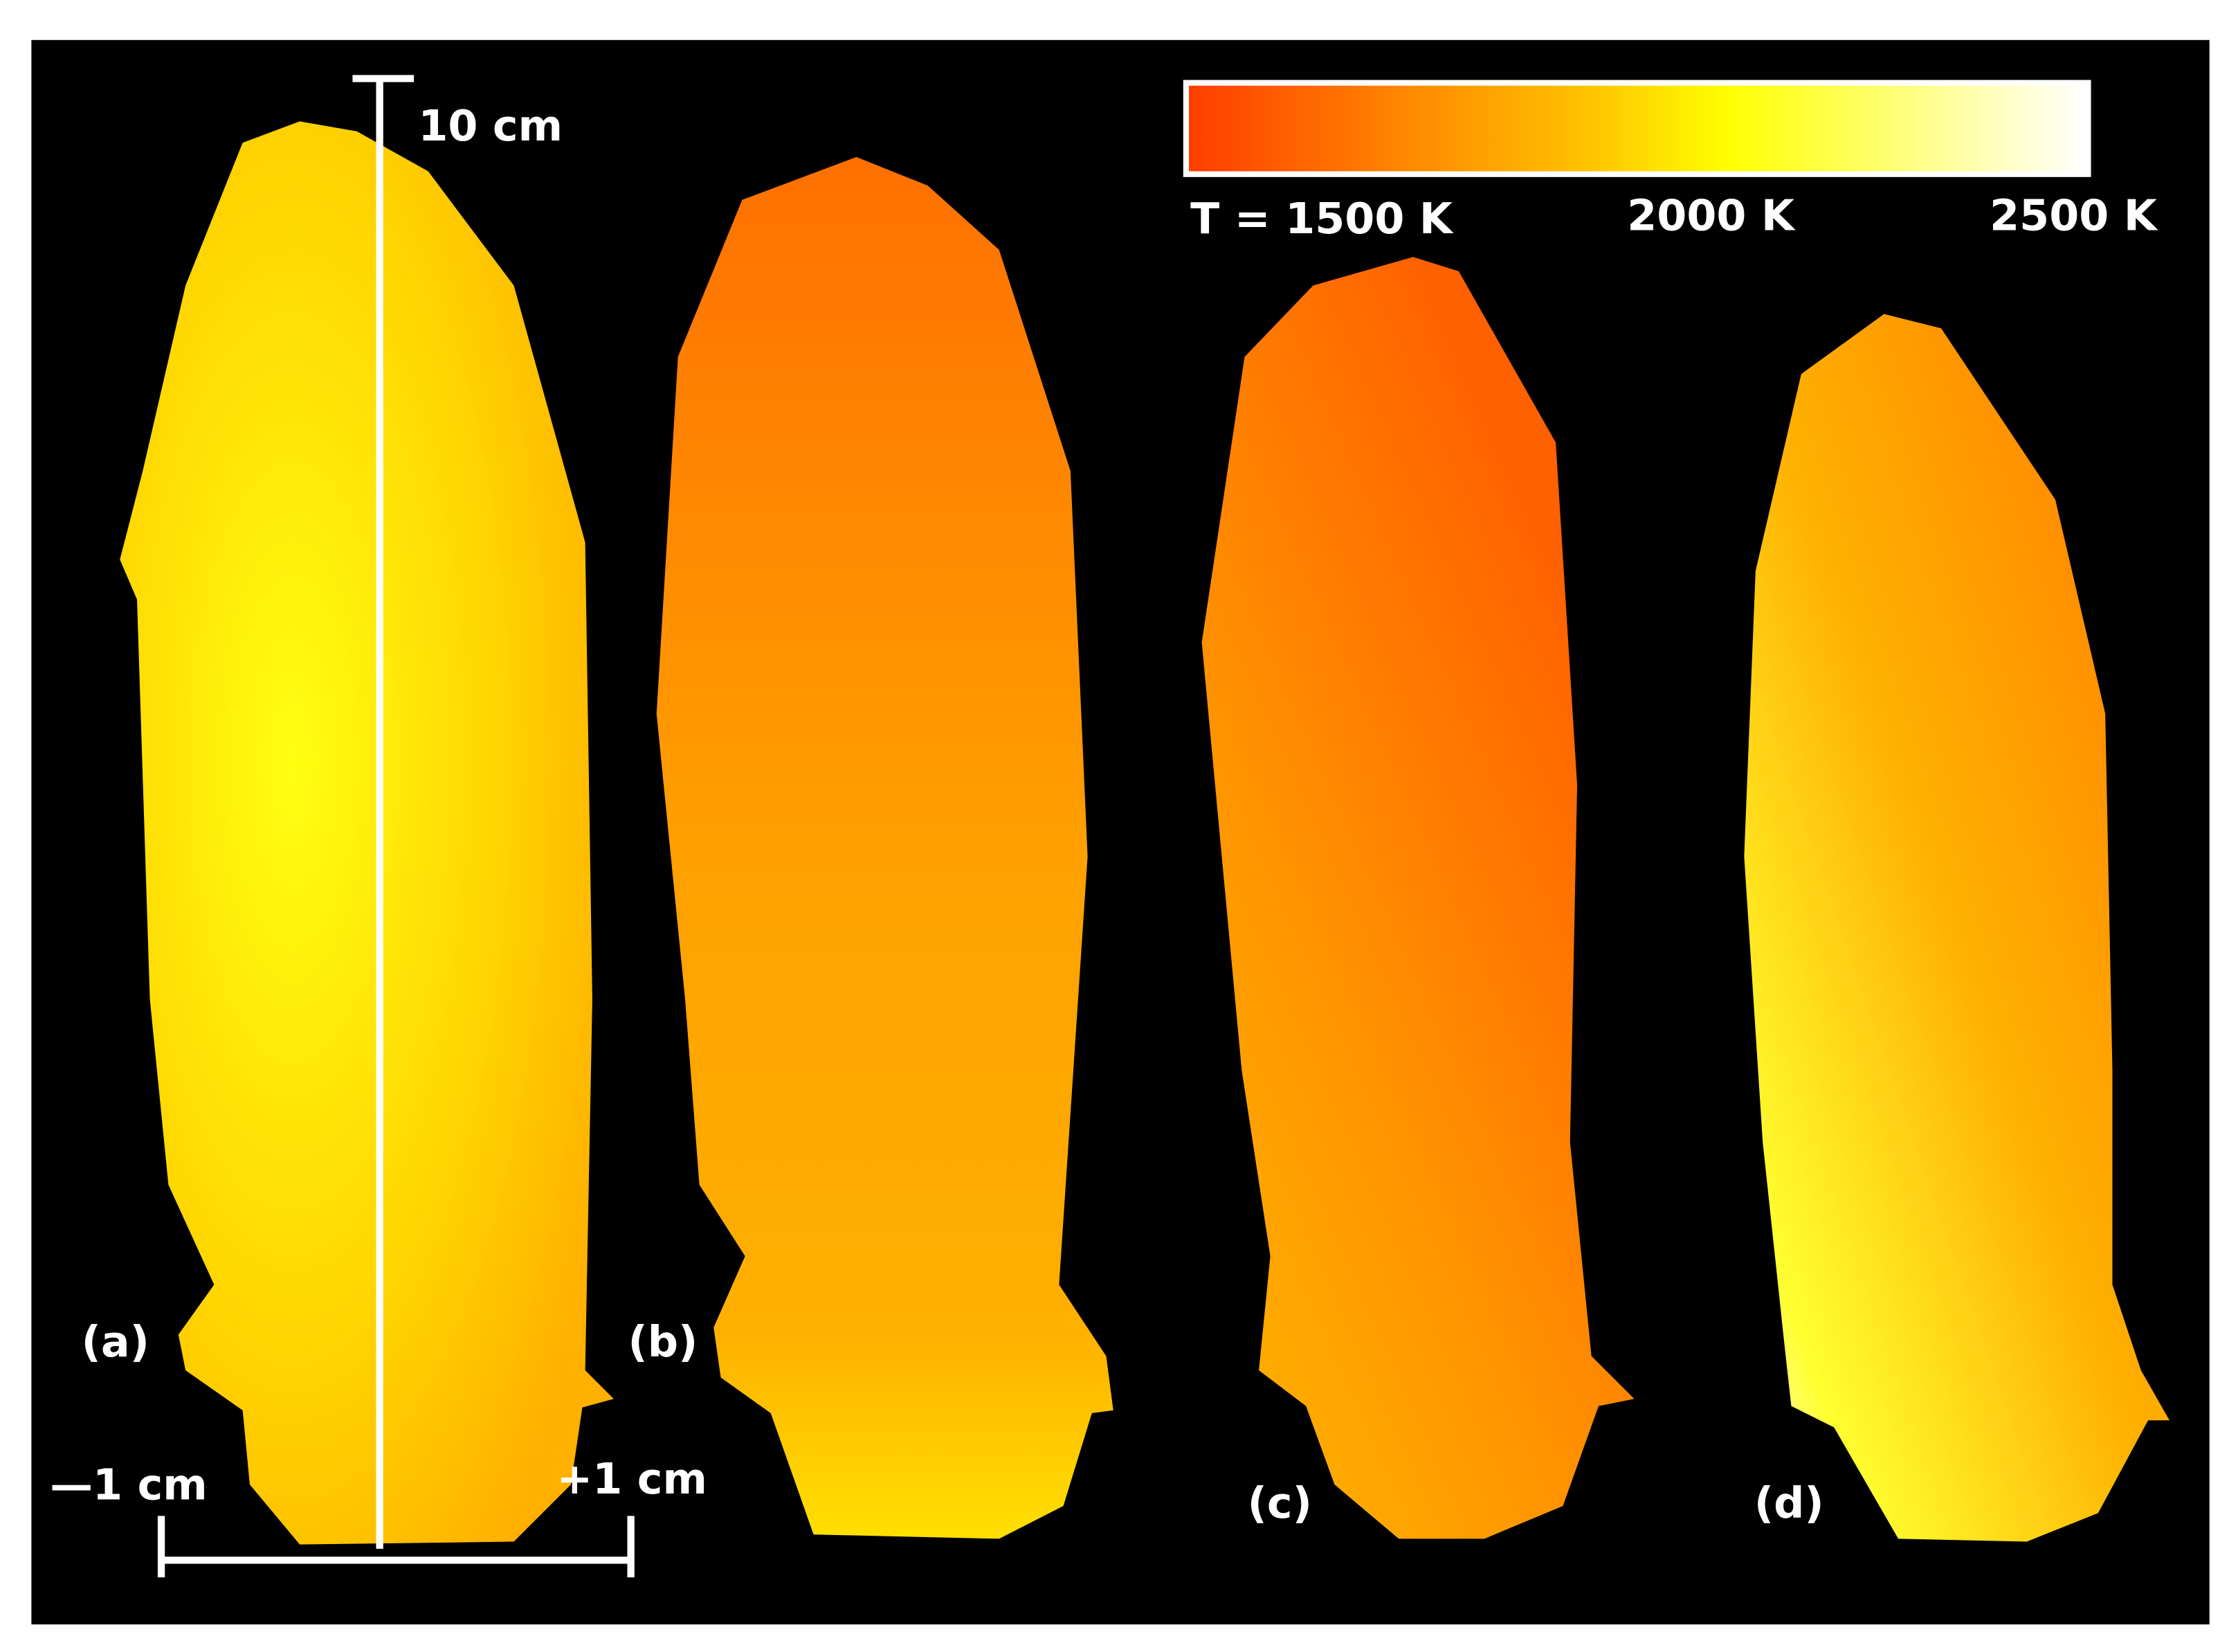 This screenshot has width=2238, height=1652. What do you see at coordinates (490, 126) in the screenshot?
I see `scale-label: 10 cm` at bounding box center [490, 126].